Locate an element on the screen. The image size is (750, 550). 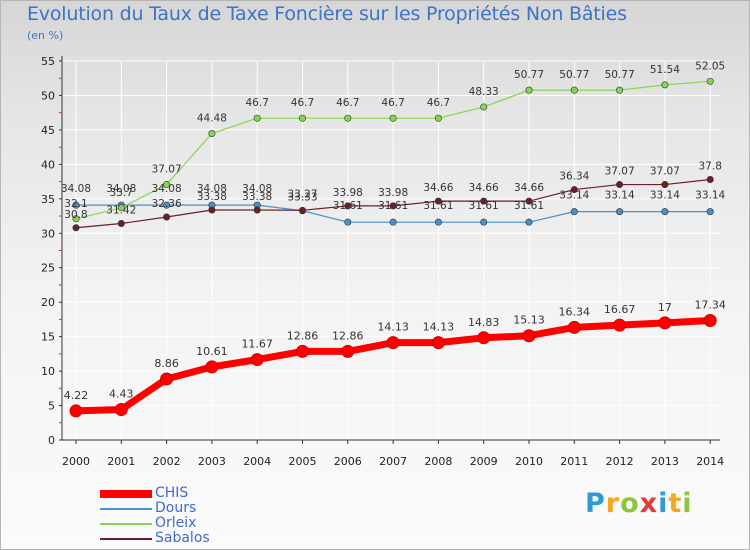
data-label-chis: 10.61 is located at coordinates (212, 351).